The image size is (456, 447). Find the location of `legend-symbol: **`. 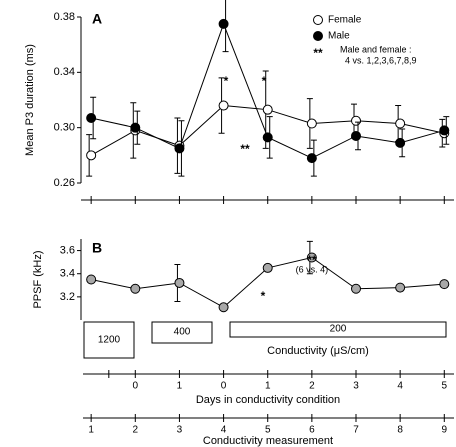

legend-symbol: ** is located at coordinates (318, 53).